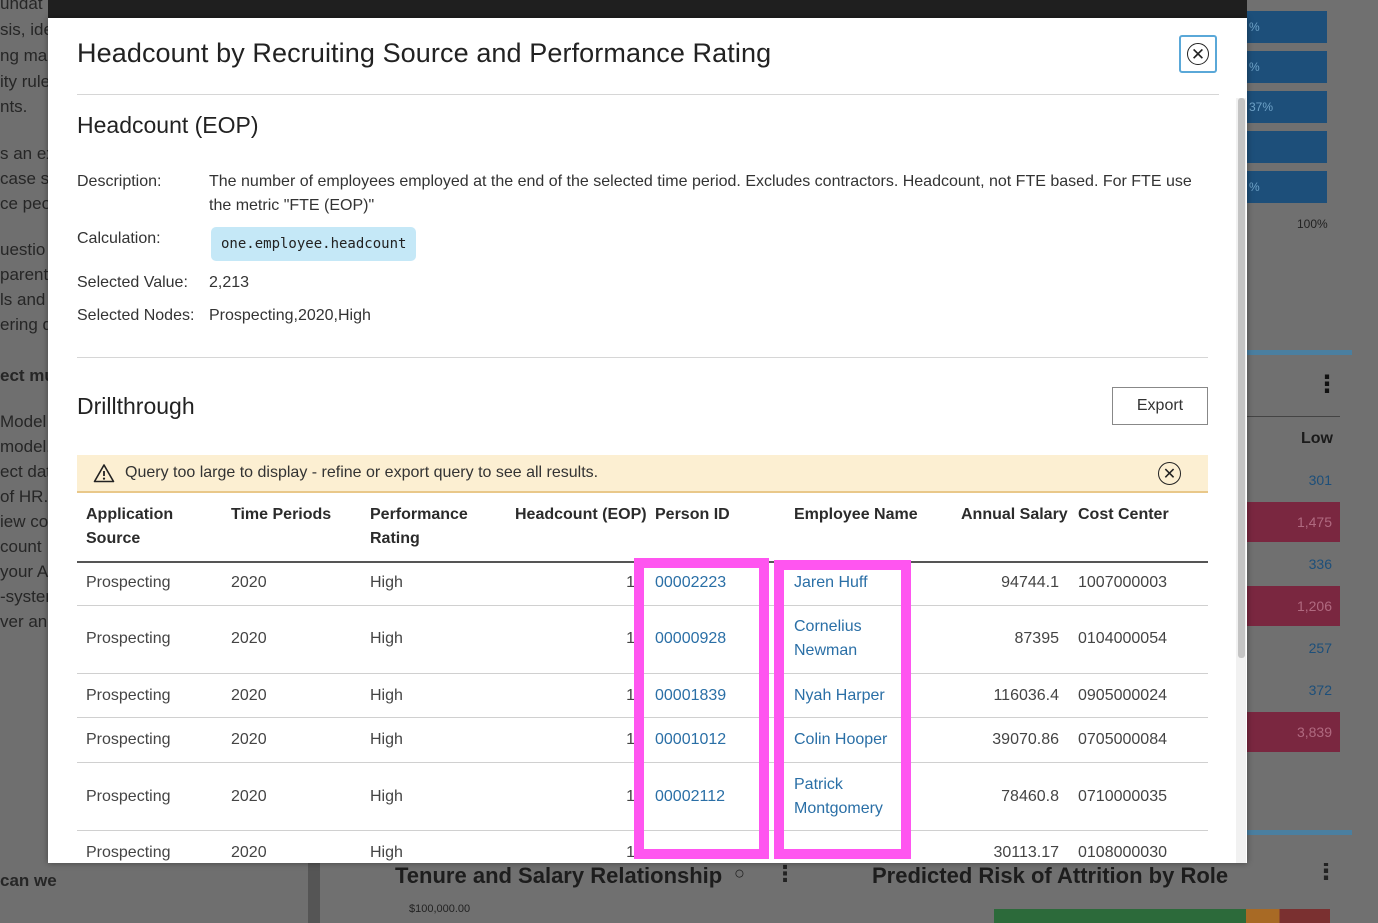  What do you see at coordinates (1026, 695) in the screenshot?
I see `cell-annual-salary: 116036.4` at bounding box center [1026, 695].